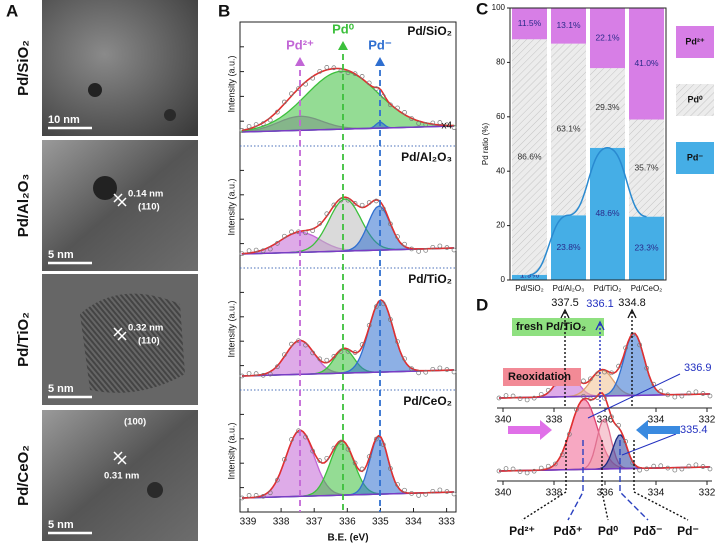  What do you see at coordinates (500, 116) in the screenshot?
I see `y-tick-label: 60` at bounding box center [500, 116].